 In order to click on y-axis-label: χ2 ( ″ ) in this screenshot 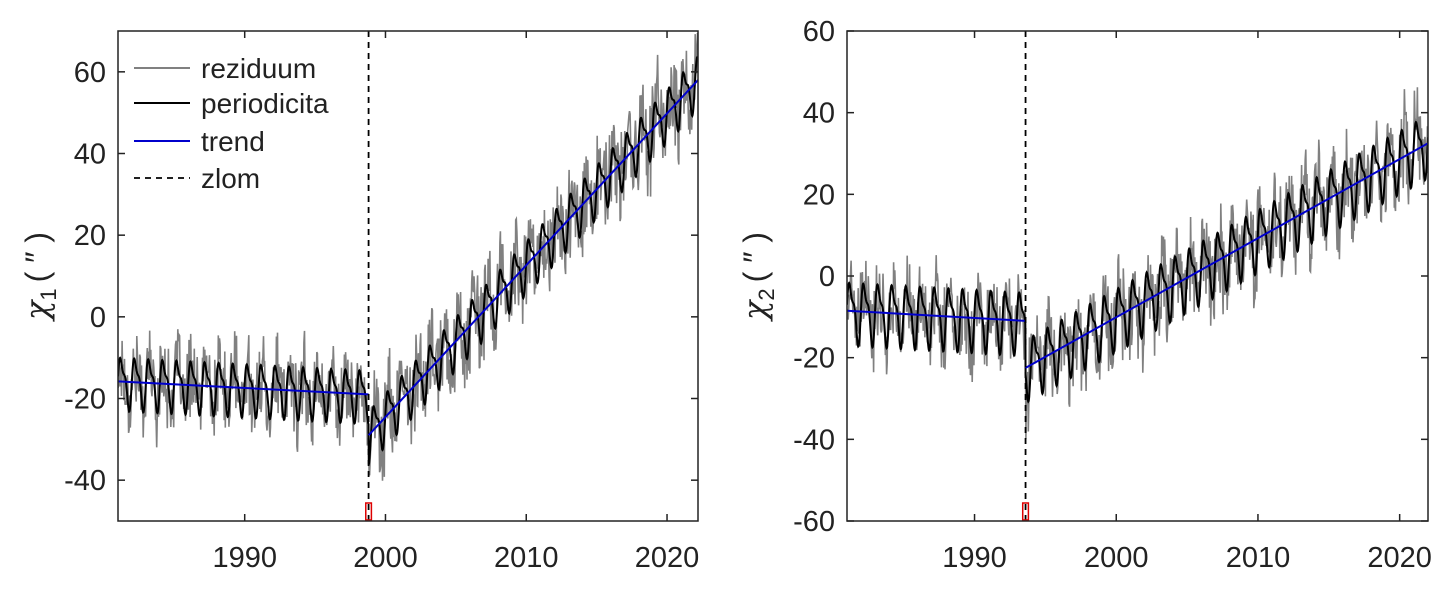, I will do `click(757, 277)`.